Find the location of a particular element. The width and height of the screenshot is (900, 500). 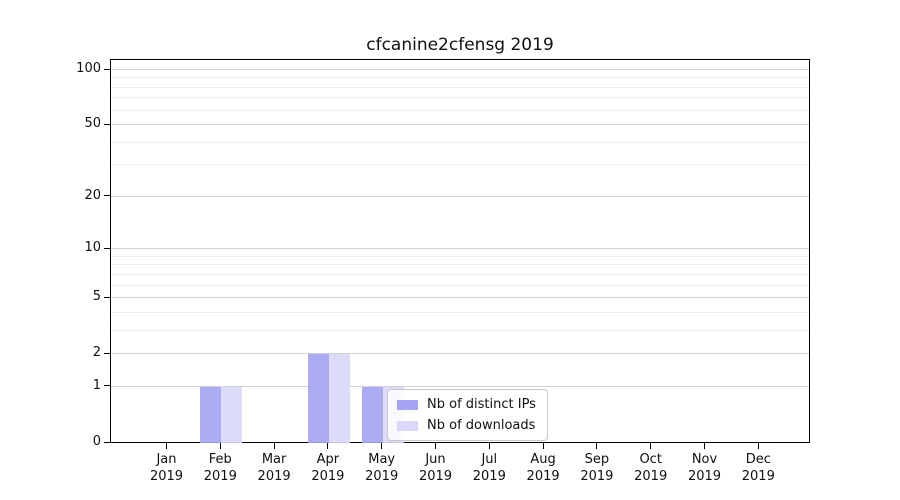

x-tick-month: Feb is located at coordinates (220, 459).